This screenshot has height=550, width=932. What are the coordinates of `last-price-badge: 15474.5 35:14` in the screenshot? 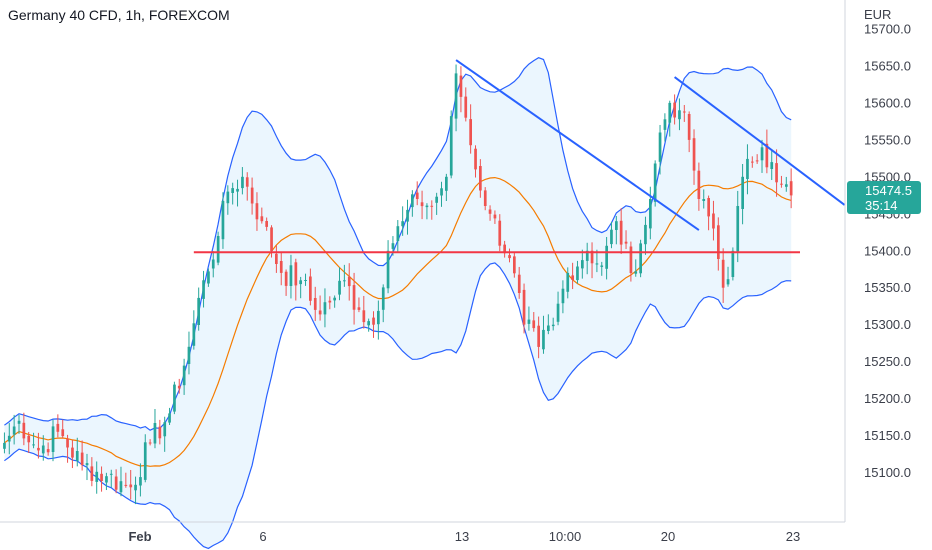 It's located at (884, 197).